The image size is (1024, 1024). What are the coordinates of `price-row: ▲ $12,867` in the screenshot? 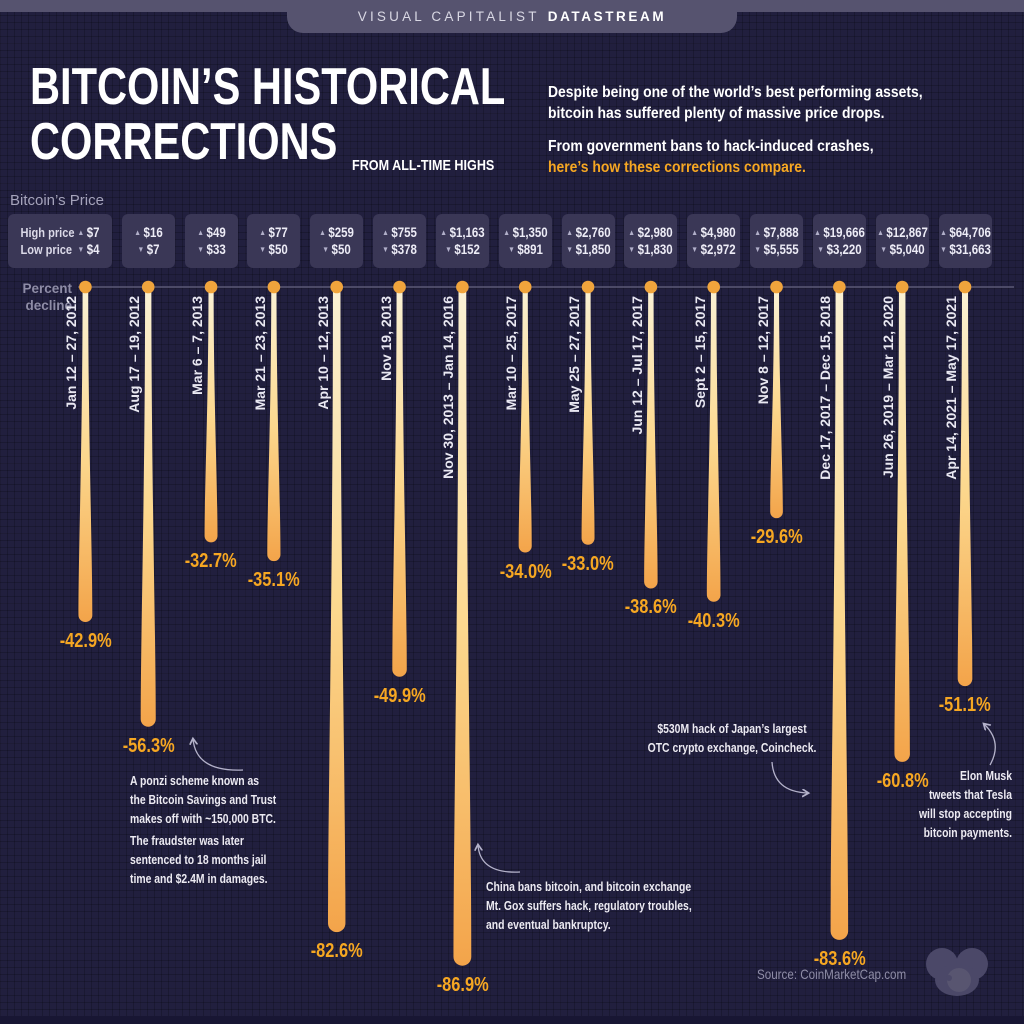 It's located at (902, 232).